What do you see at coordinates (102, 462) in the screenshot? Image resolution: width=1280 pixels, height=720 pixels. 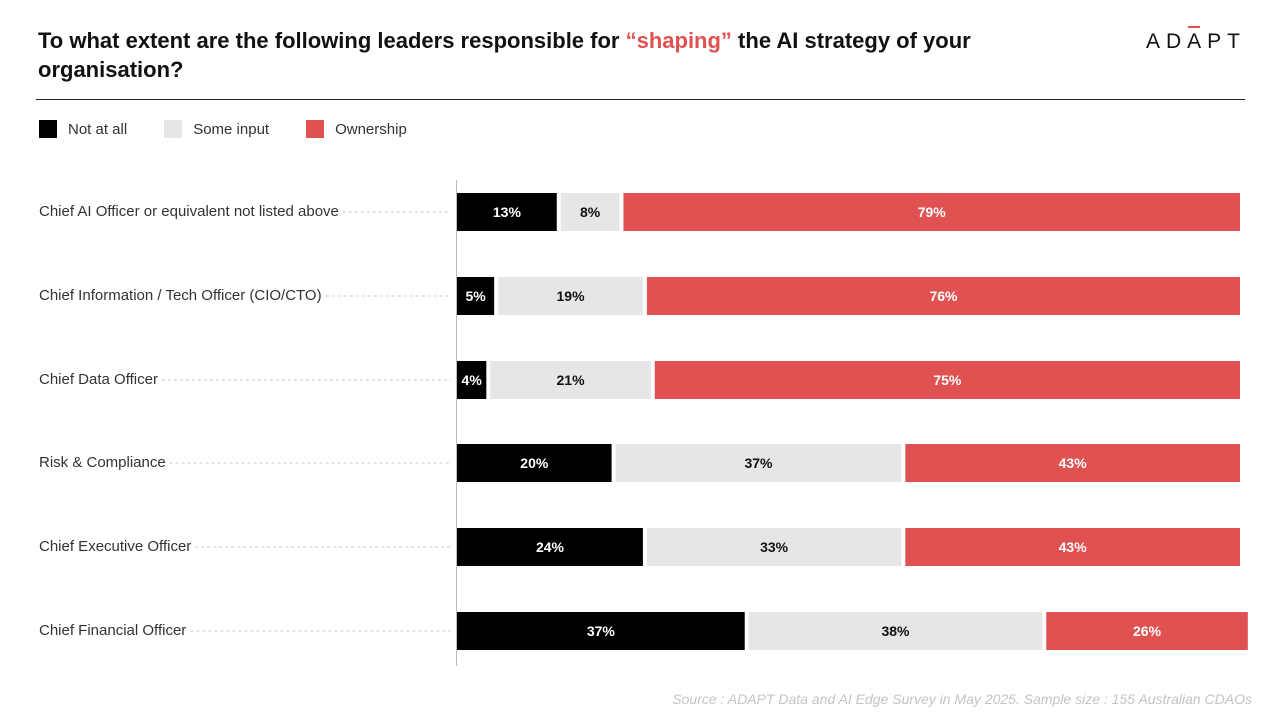 I see `category-label: Risk & Compliance` at bounding box center [102, 462].